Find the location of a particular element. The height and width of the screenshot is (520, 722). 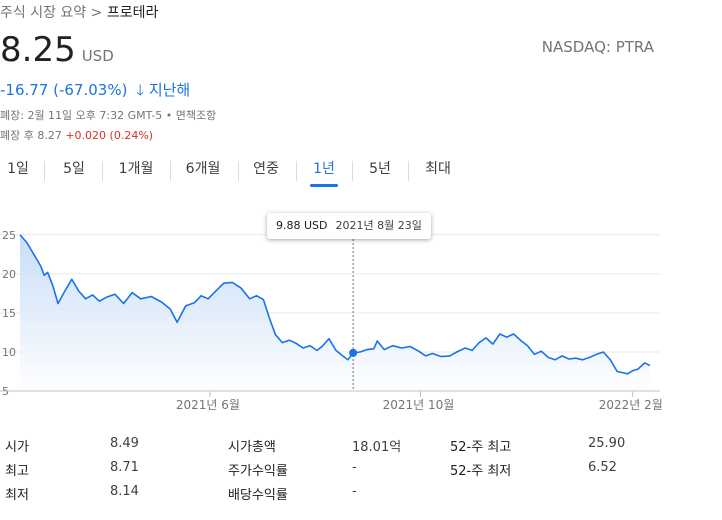

stat-low-label: 최저 is located at coordinates (17, 495).